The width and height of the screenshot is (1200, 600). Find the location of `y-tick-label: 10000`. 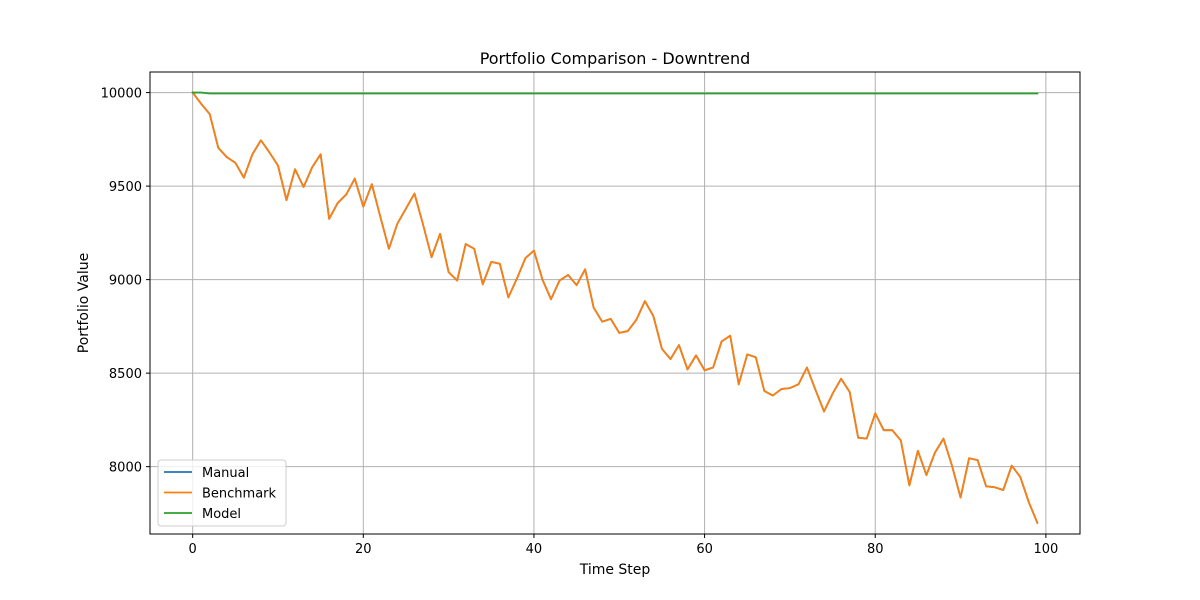

y-tick-label: 10000 is located at coordinates (121, 94).